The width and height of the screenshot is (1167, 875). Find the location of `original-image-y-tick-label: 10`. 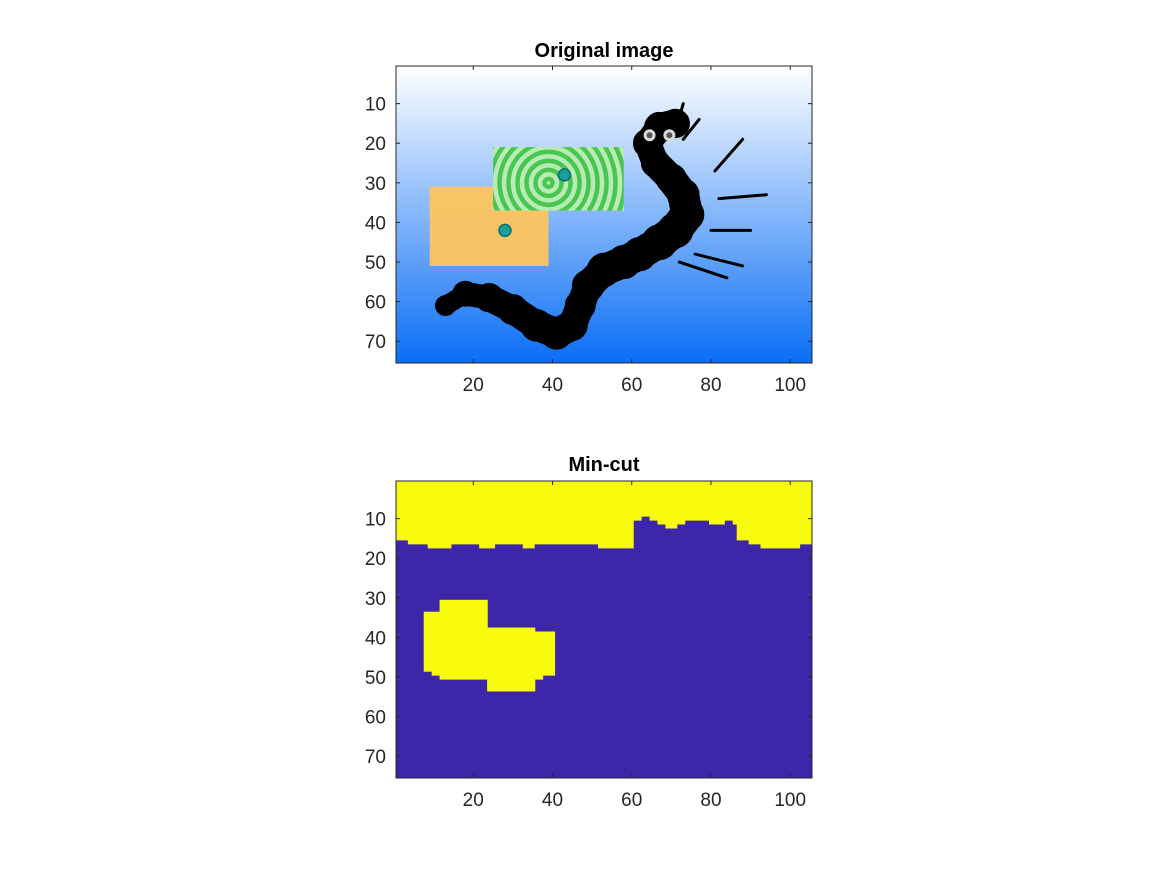

original-image-y-tick-label: 10 is located at coordinates (375, 105).